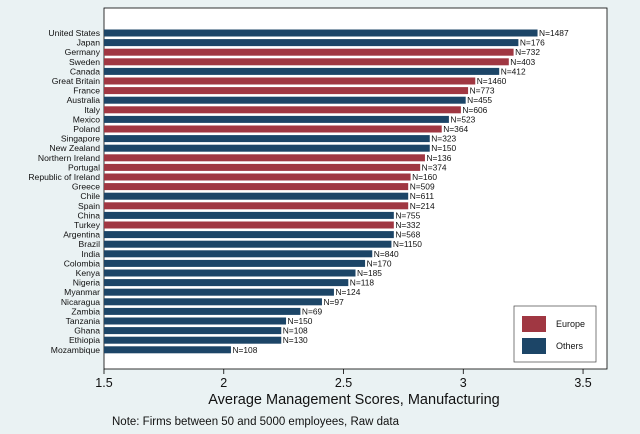 This screenshot has height=434, width=640. I want to click on bar-republic-of-ireland, so click(257, 177).